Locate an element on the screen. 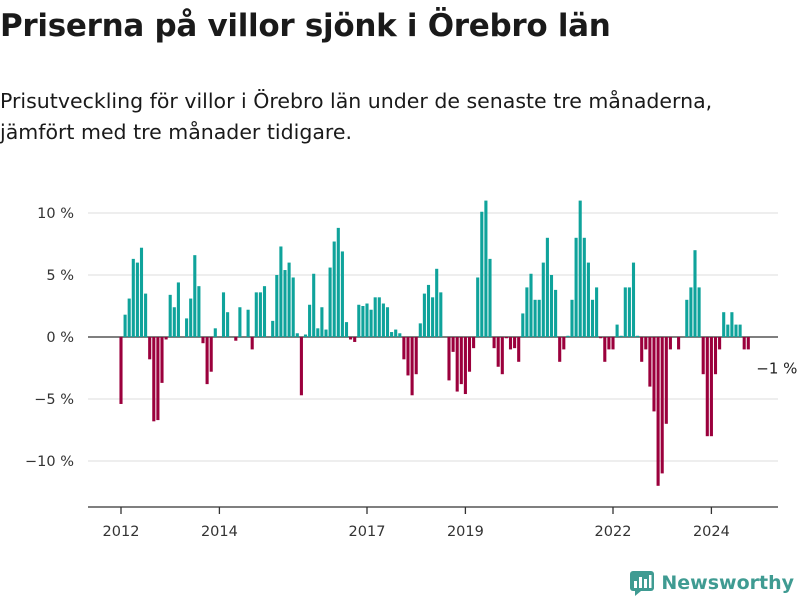 The image size is (800, 600). x-tick-label: 2012 is located at coordinates (121, 532).